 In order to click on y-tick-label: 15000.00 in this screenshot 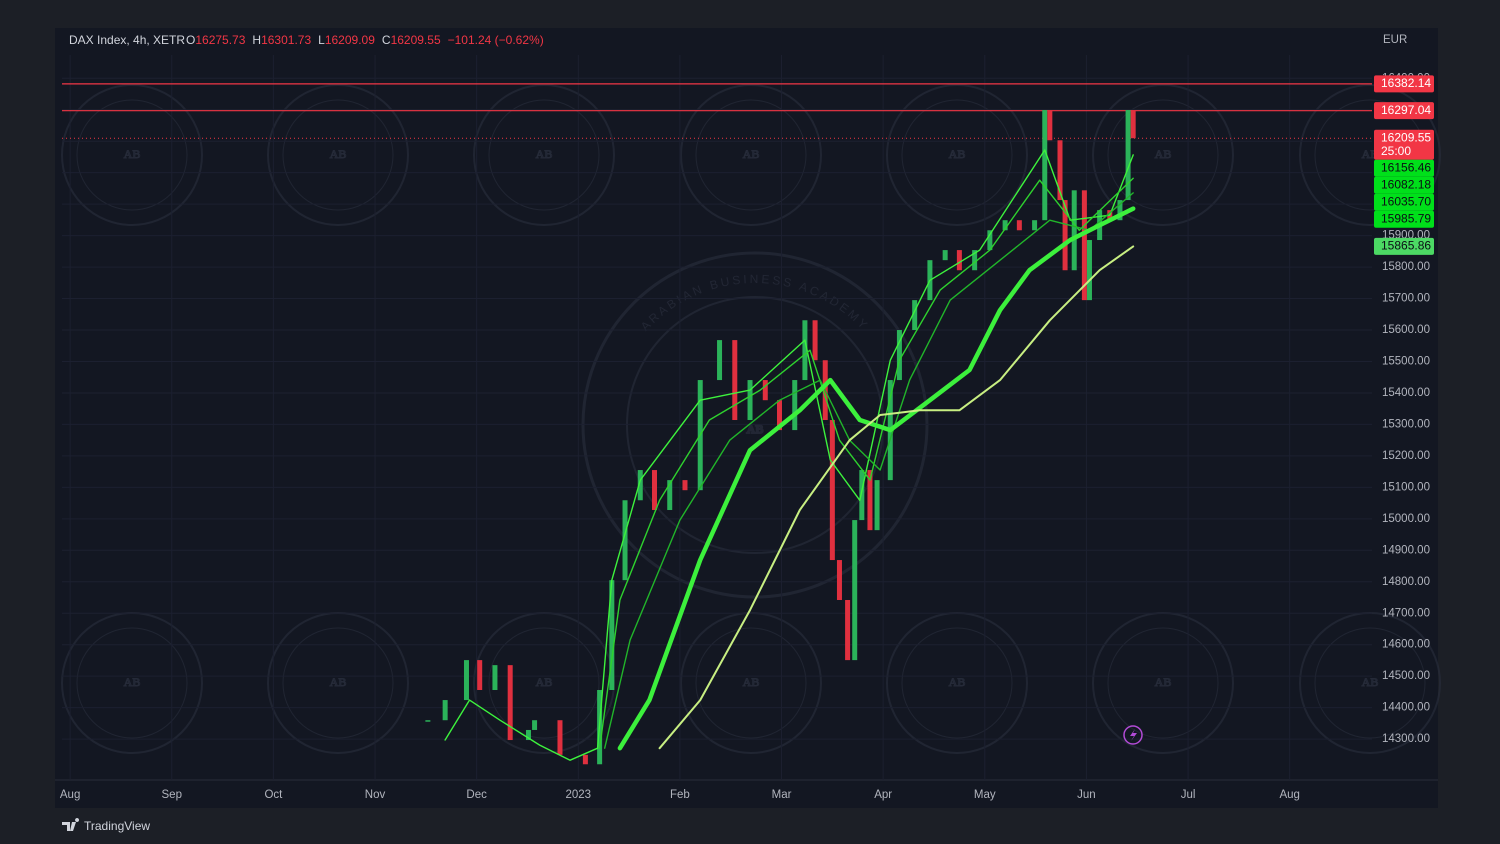, I will do `click(1406, 519)`.